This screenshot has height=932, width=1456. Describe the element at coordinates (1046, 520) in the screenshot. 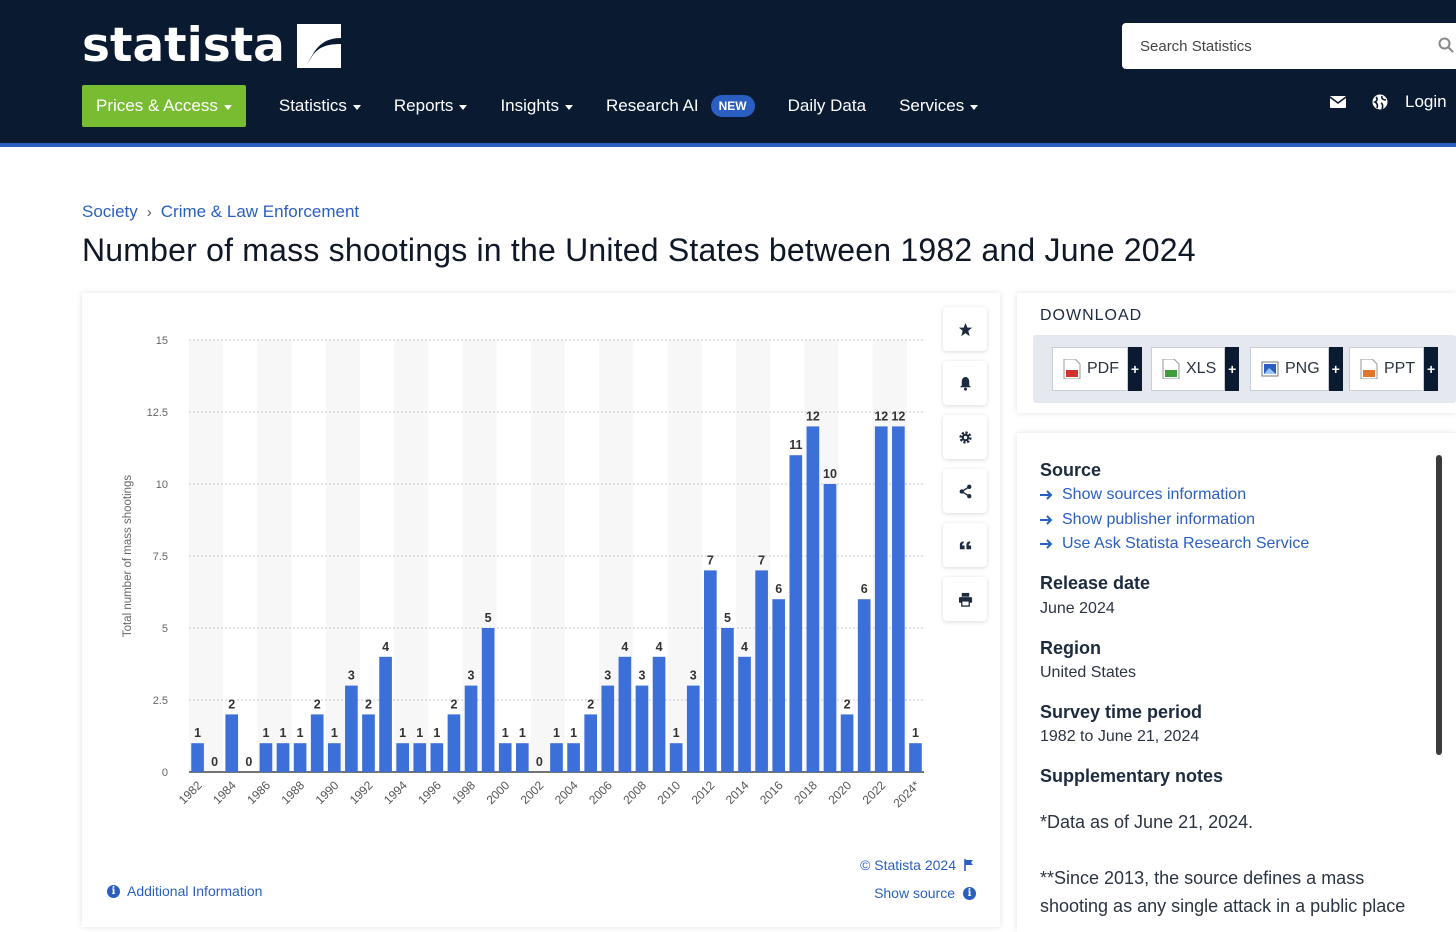

I see `arrow-right-icon` at that location.